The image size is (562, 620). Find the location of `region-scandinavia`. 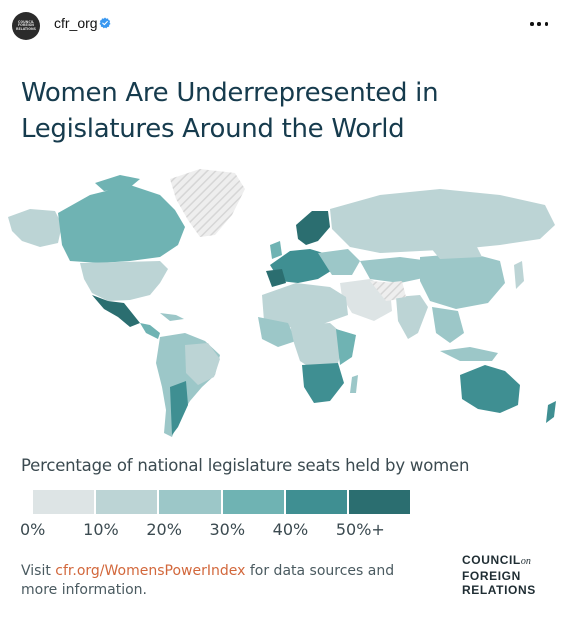

region-scandinavia is located at coordinates (313, 228).